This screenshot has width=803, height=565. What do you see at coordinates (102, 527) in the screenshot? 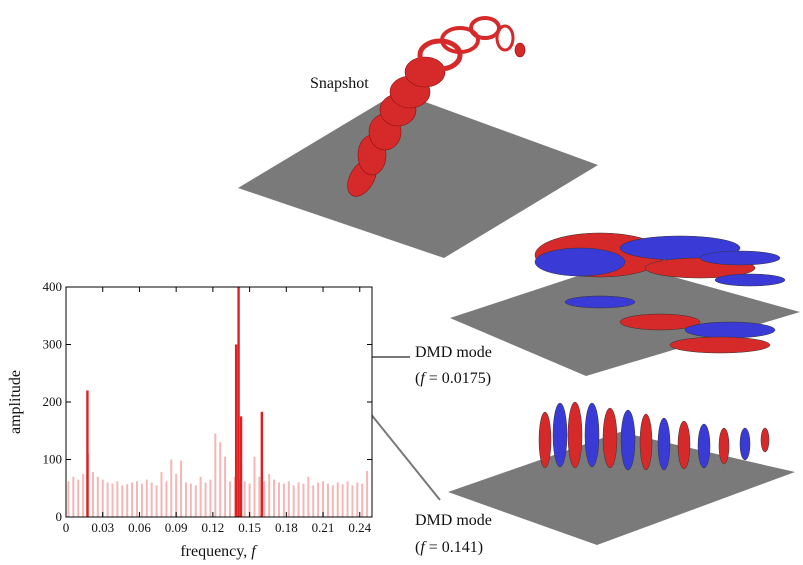
I see `x-tick-label: 0.03` at bounding box center [102, 527].